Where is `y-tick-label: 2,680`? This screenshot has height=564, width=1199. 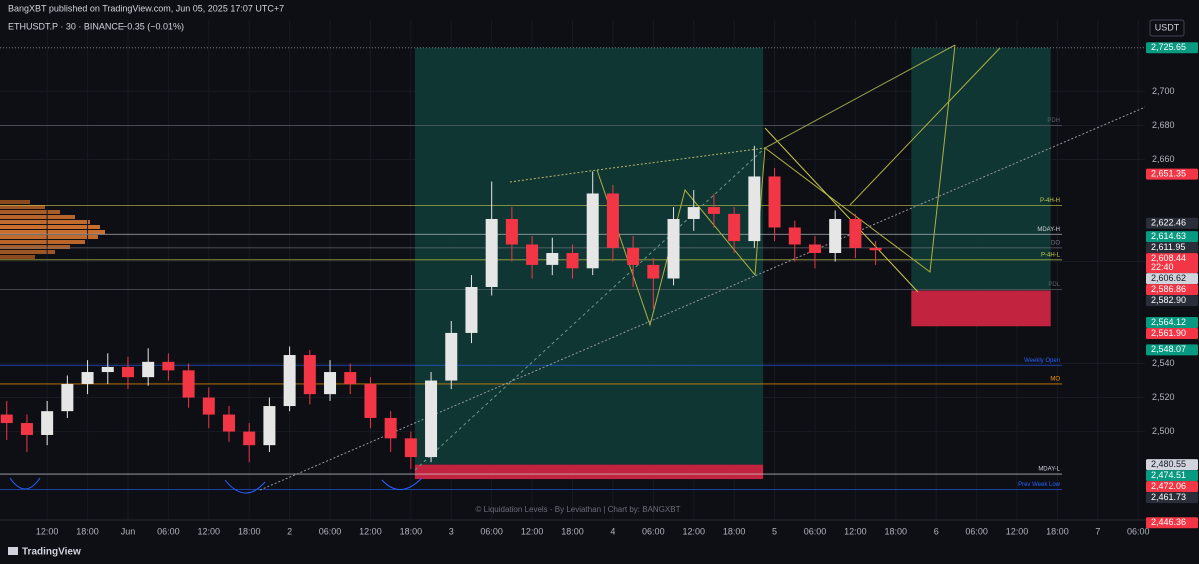
y-tick-label: 2,680 is located at coordinates (1163, 125).